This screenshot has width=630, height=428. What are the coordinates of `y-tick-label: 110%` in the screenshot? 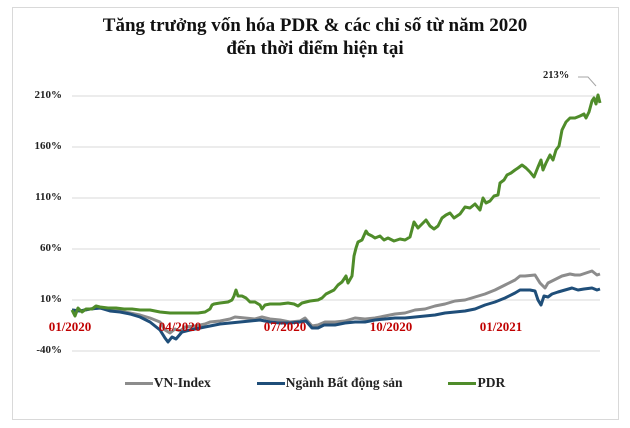 It's located at (48, 197).